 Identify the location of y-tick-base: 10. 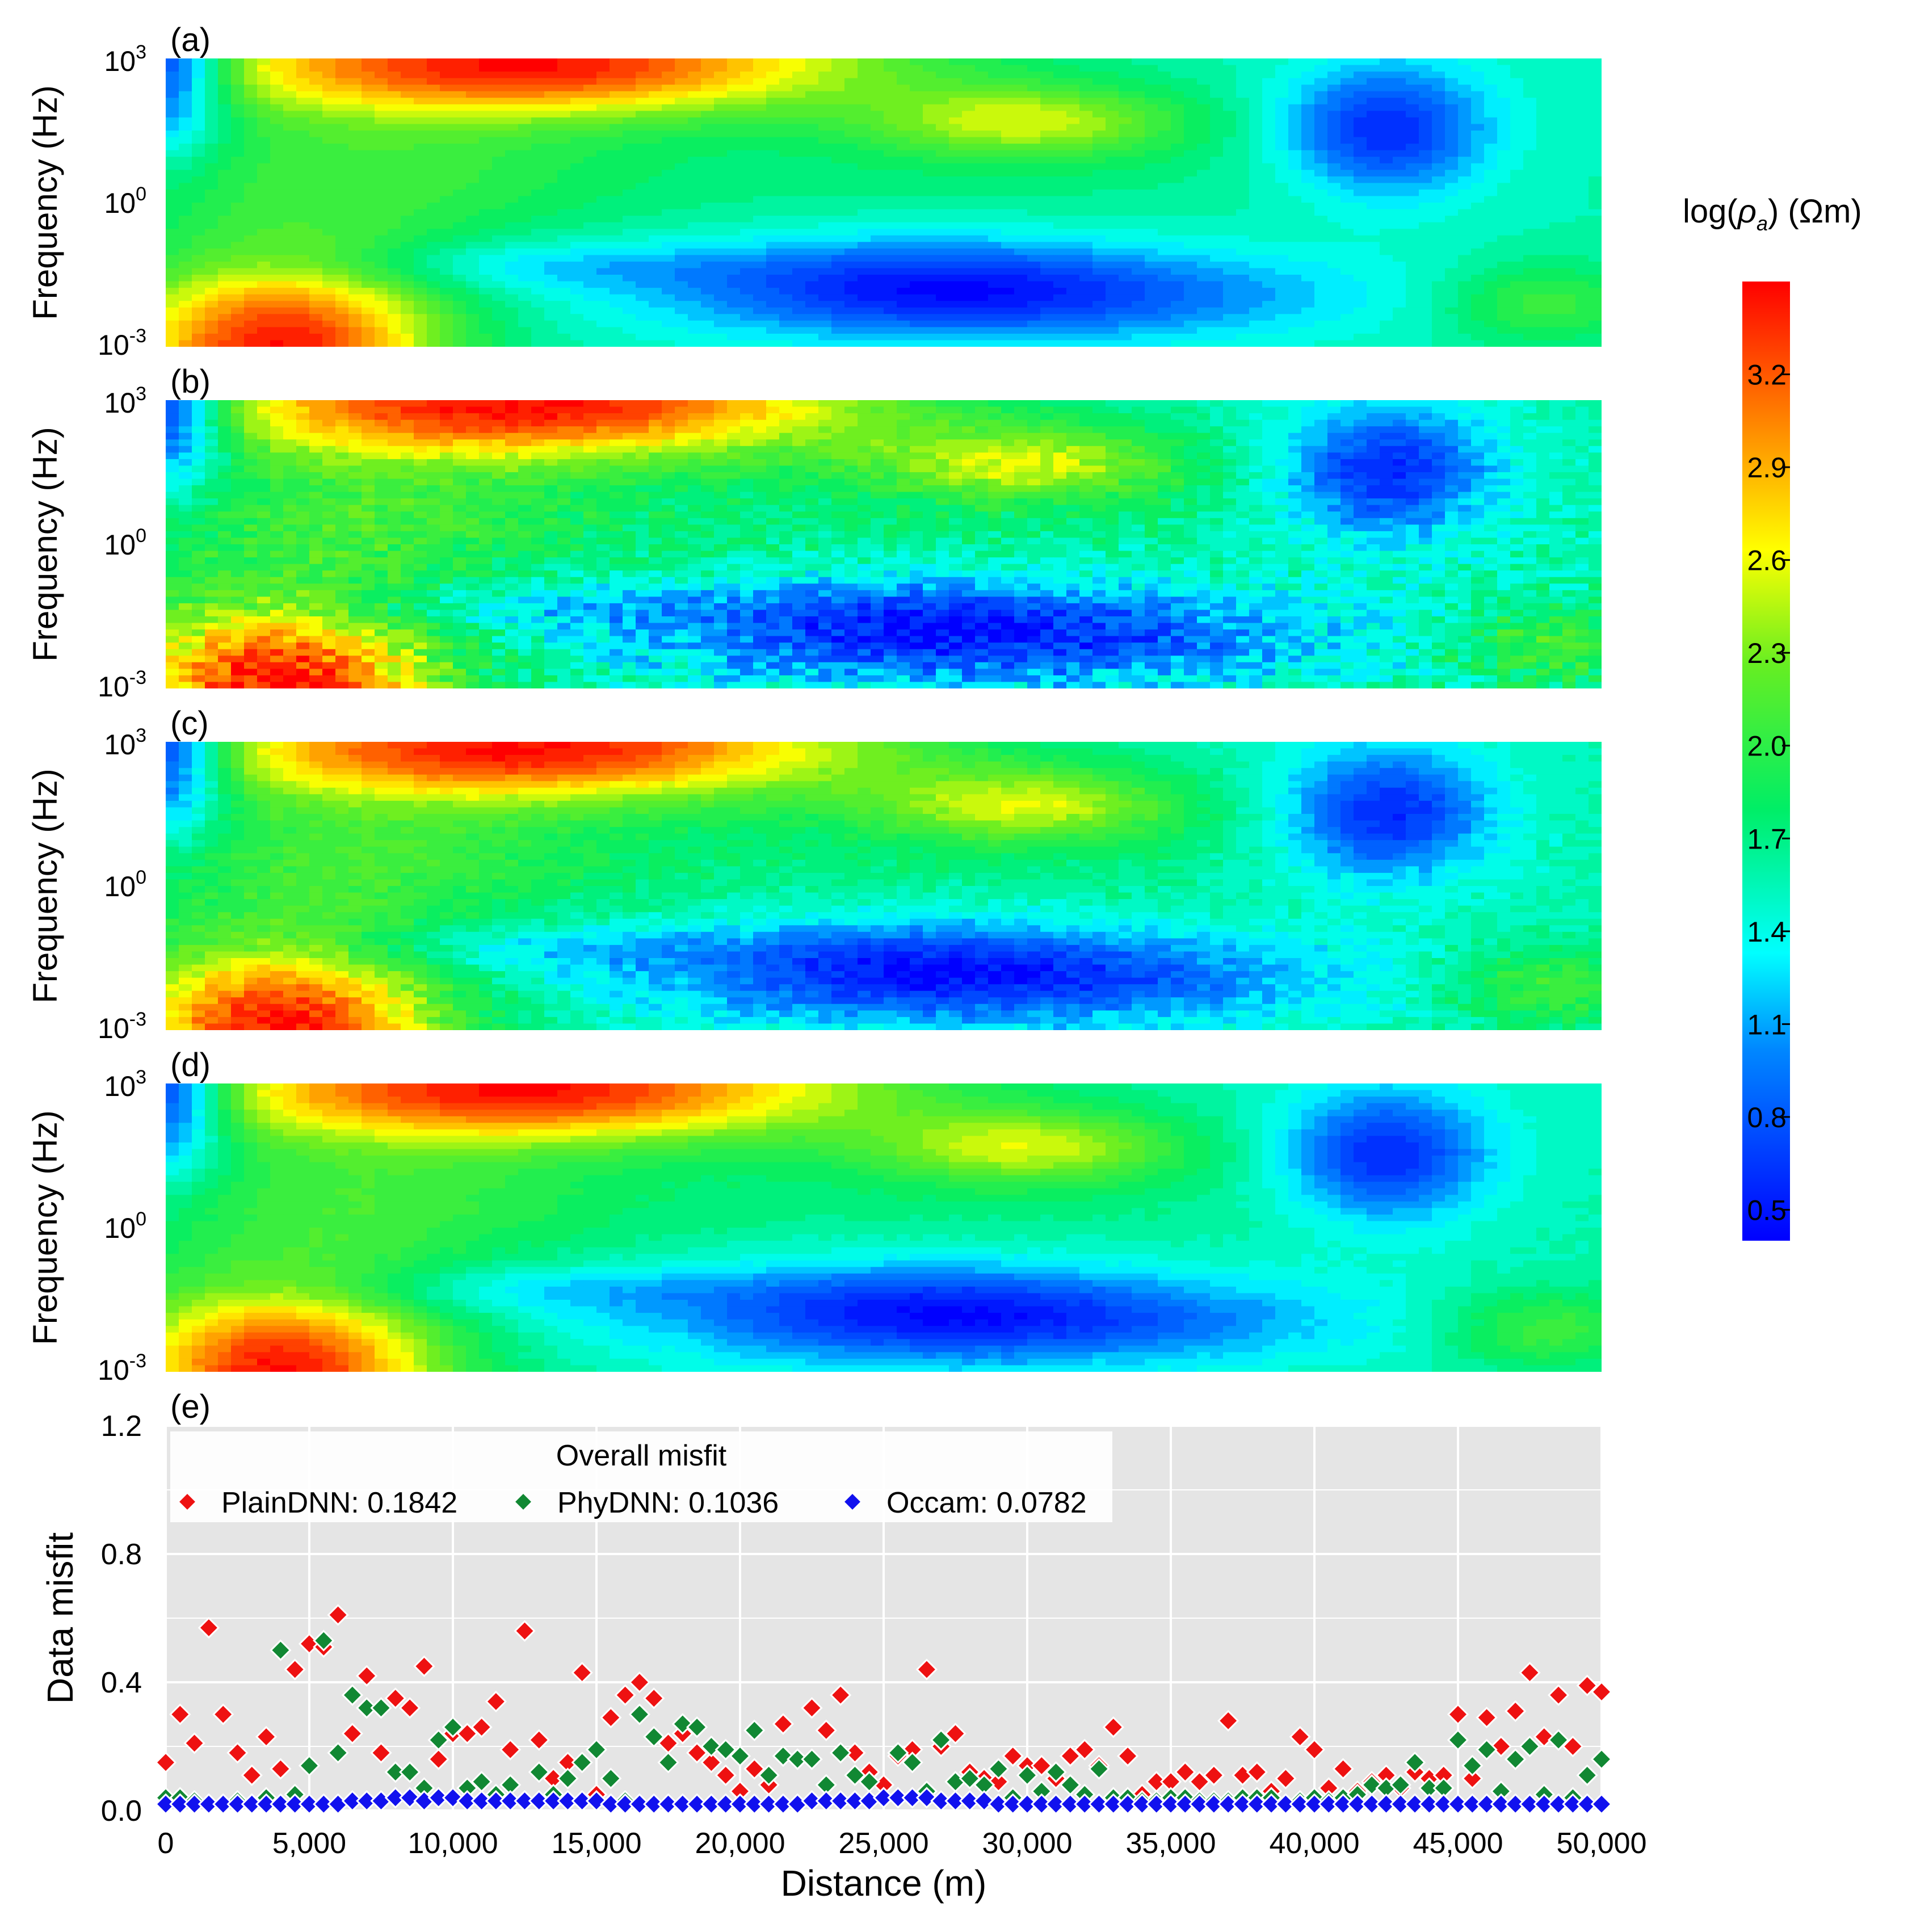
(113, 345).